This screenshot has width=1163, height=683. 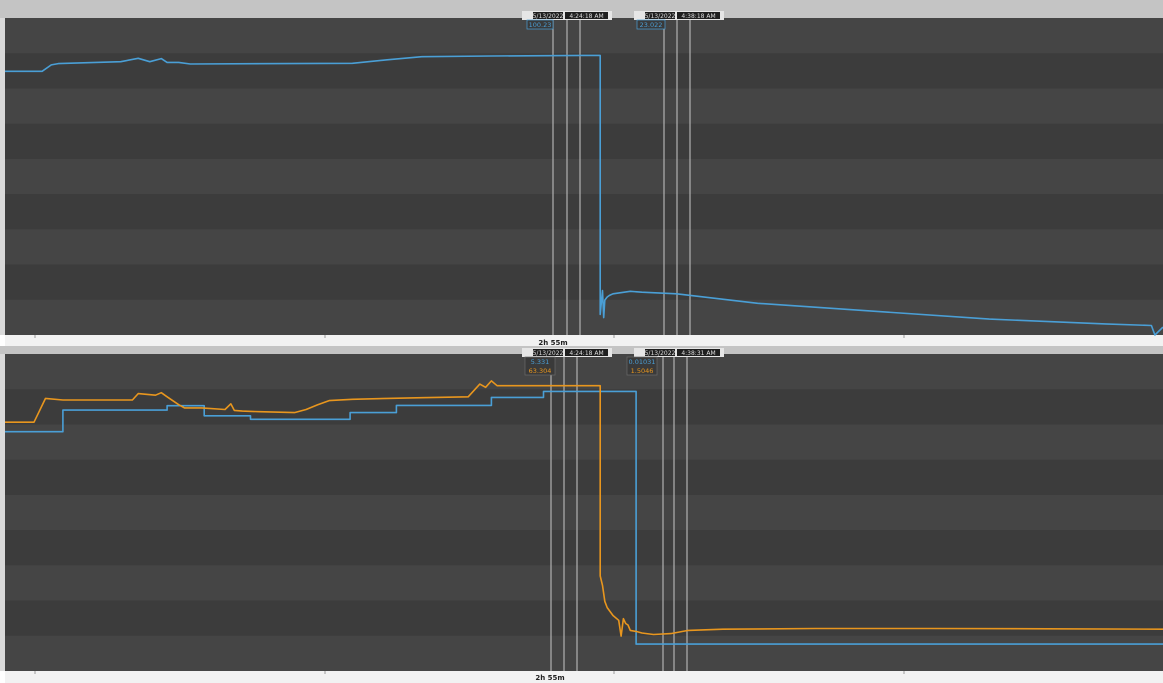 I want to click on bottom-cursor1-value-box: 5.331 63.304, so click(x=540, y=366).